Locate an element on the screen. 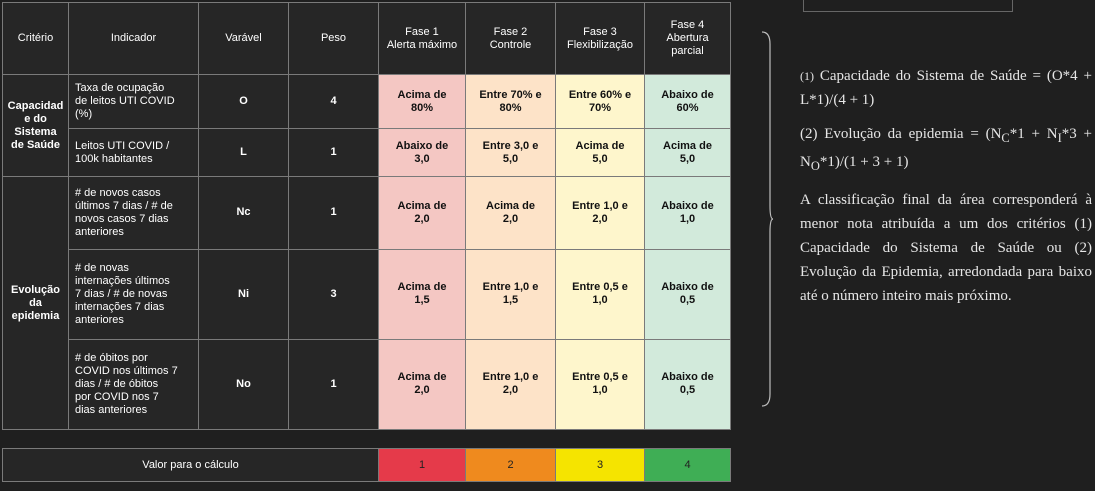 This screenshot has width=1095, height=491. fase-3-cell: Entre 1,0 e 2,0 is located at coordinates (600, 213).